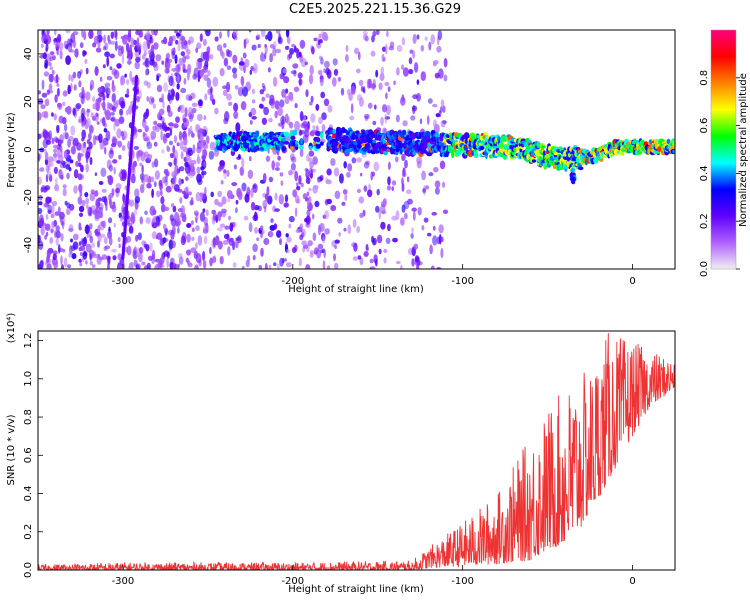 The image size is (750, 600). I want to click on y-tick-label: 1.0, so click(28, 379).